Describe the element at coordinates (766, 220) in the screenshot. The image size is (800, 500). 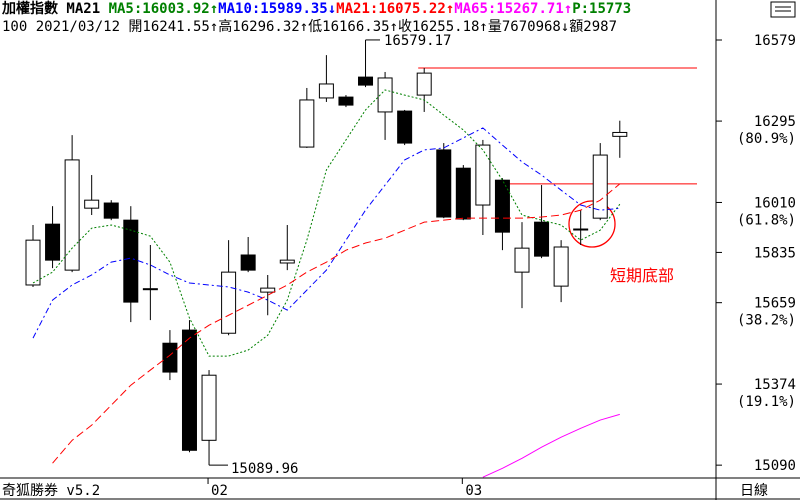
I see `y-tick-note: (61.8%)` at that location.